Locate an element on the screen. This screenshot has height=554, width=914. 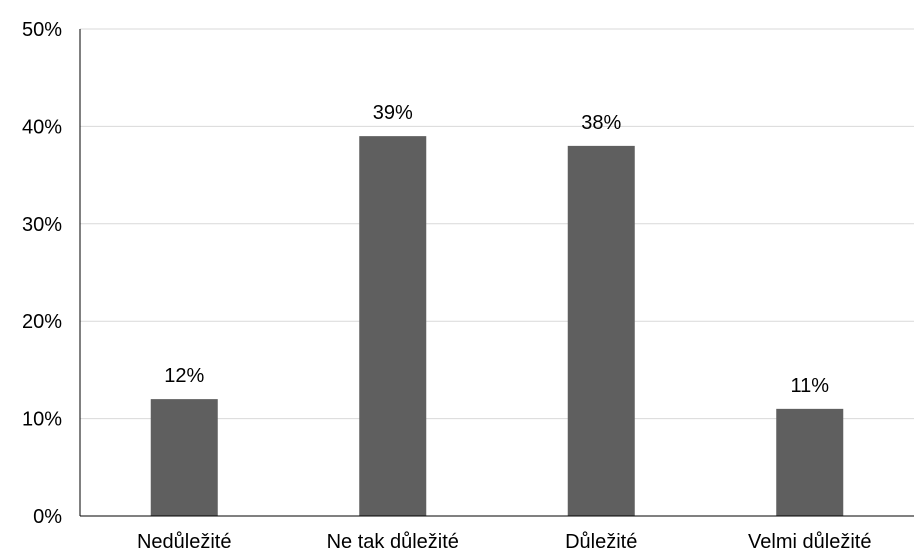
x-tick-label: Důležité is located at coordinates (601, 542).